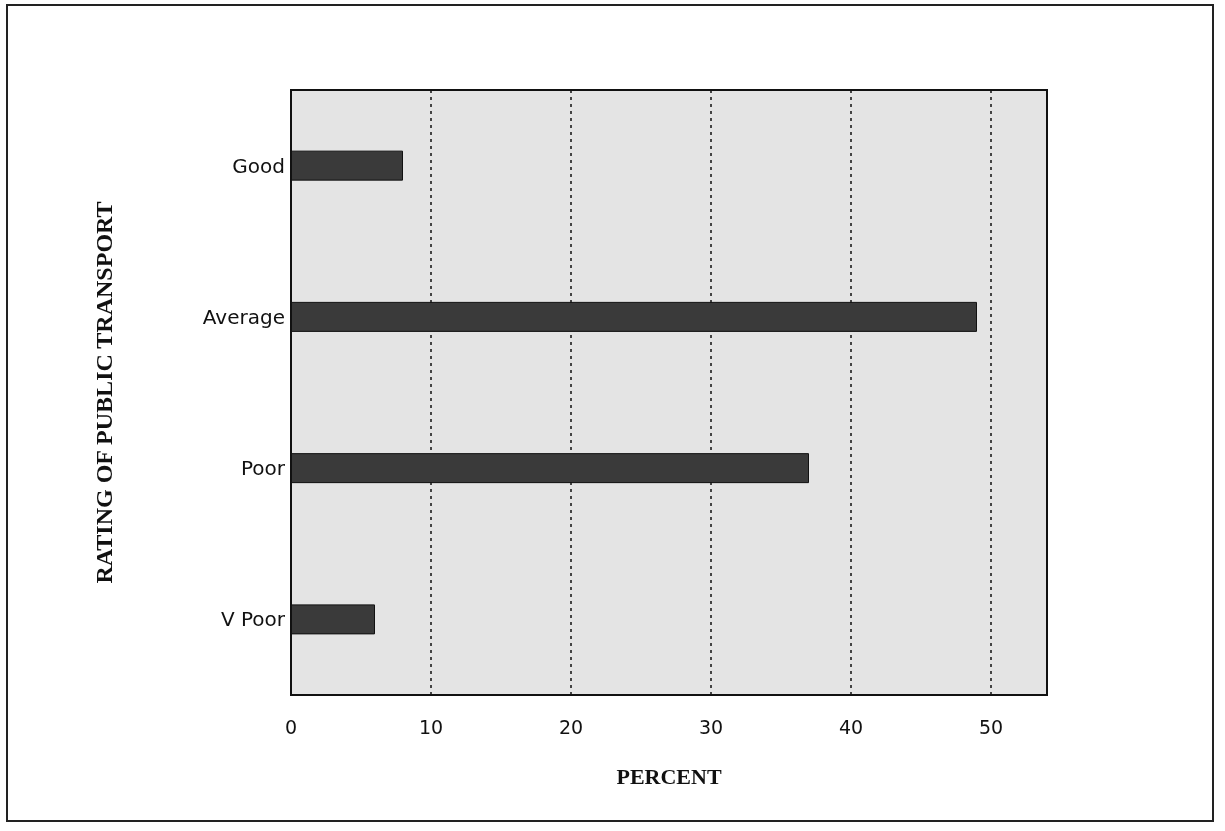 The image size is (1225, 831). I want to click on y-tick-label: V Poor, so click(253, 619).